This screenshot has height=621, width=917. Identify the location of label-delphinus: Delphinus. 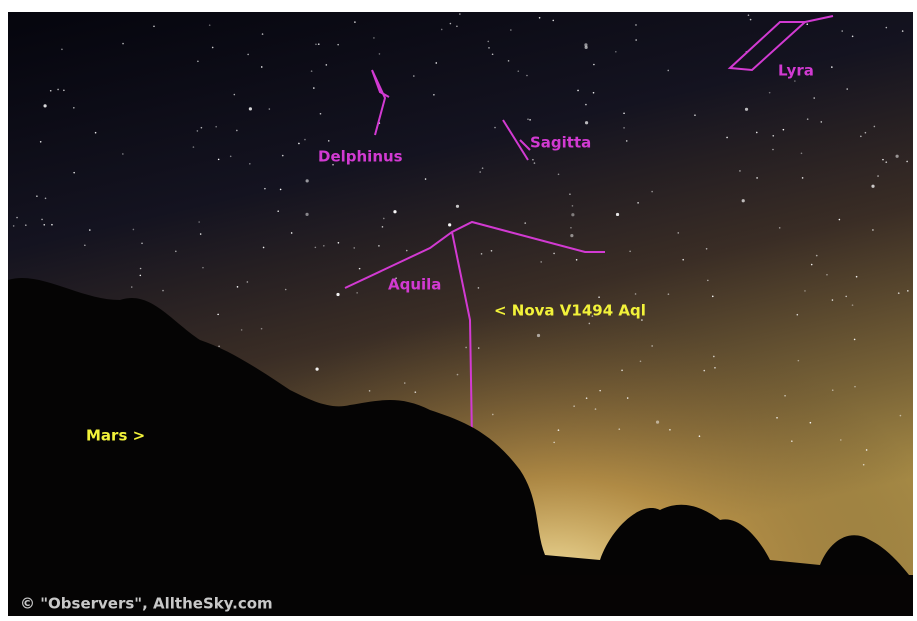
(360, 157).